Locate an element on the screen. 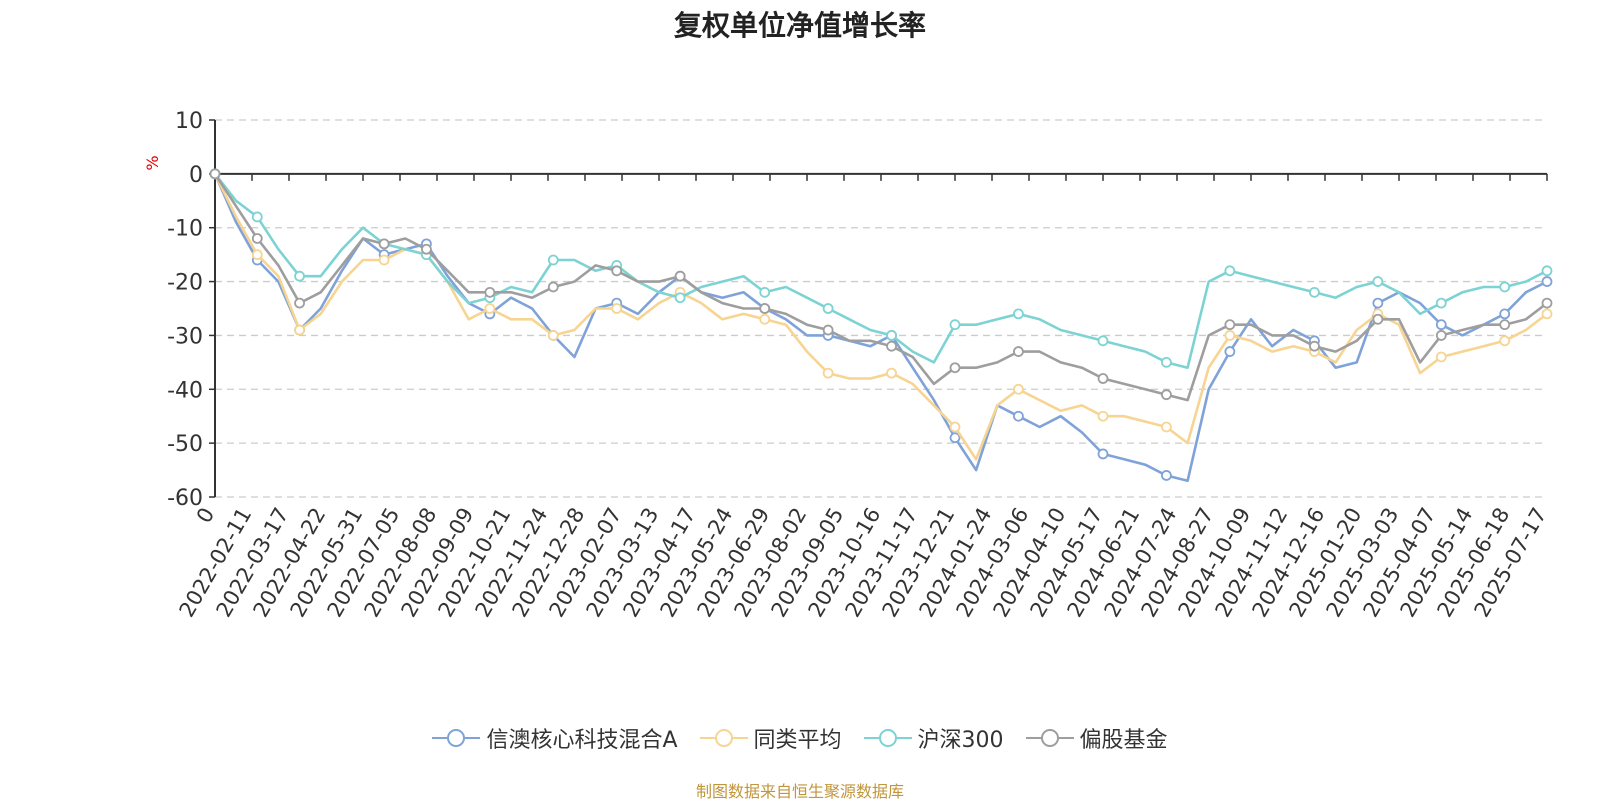  legend-label: 沪深300 is located at coordinates (960, 740).